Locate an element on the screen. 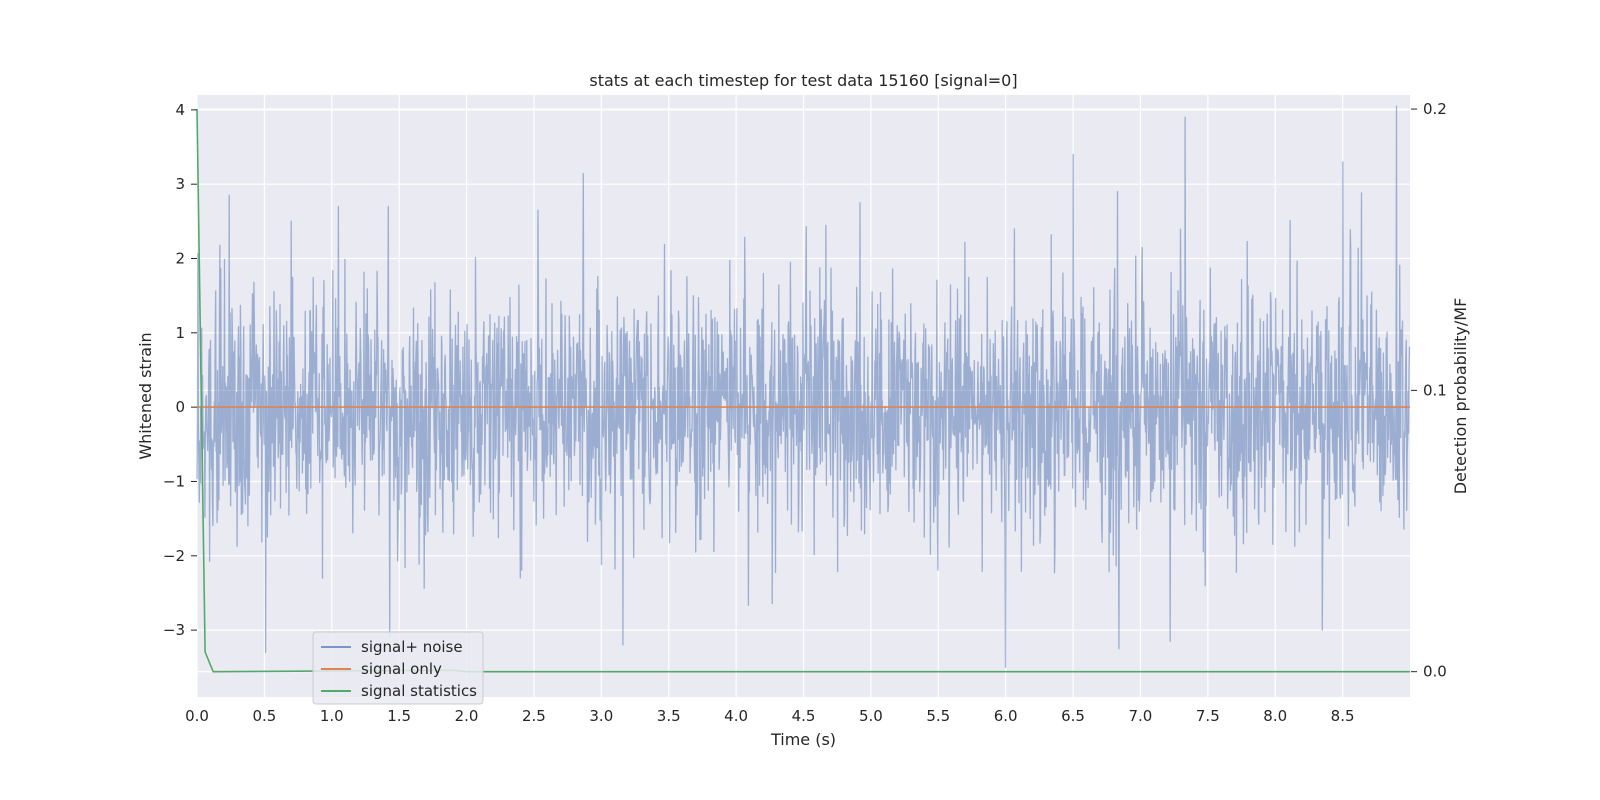 This screenshot has width=1600, height=800. x-tick-label: 3.0 is located at coordinates (601, 716).